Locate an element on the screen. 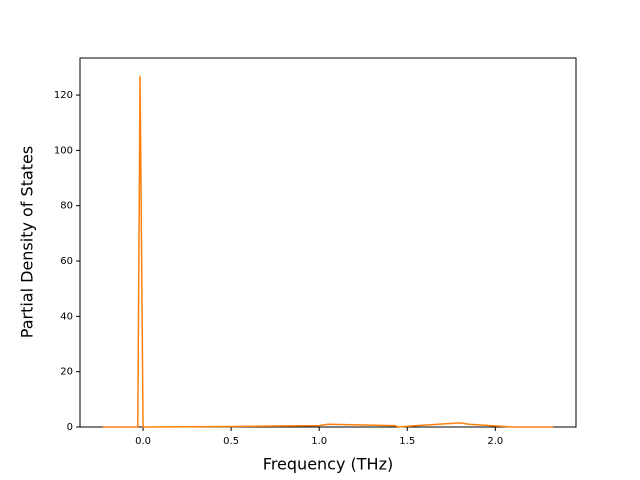 The height and width of the screenshot is (480, 640). y-tick-label: 60 is located at coordinates (66, 261).